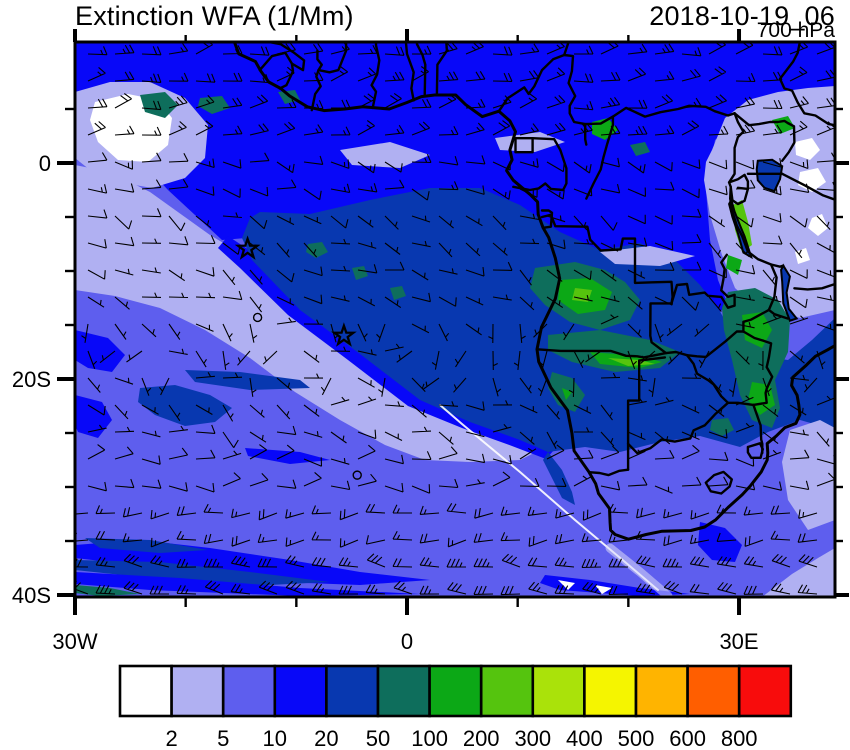 The image size is (850, 750). What do you see at coordinates (720, 542) in the screenshot?
I see `fill-region-cape-blue-blob` at bounding box center [720, 542].